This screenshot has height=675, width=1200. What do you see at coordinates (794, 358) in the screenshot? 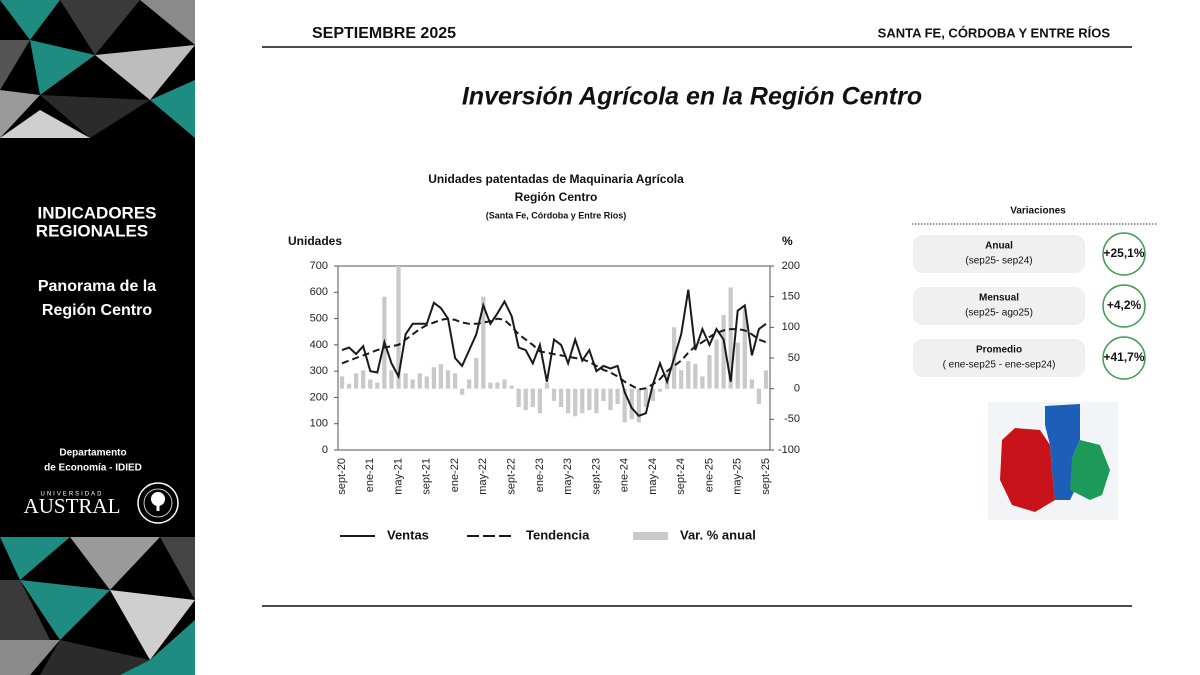
I see `y2-tick-label: 50` at bounding box center [794, 358].